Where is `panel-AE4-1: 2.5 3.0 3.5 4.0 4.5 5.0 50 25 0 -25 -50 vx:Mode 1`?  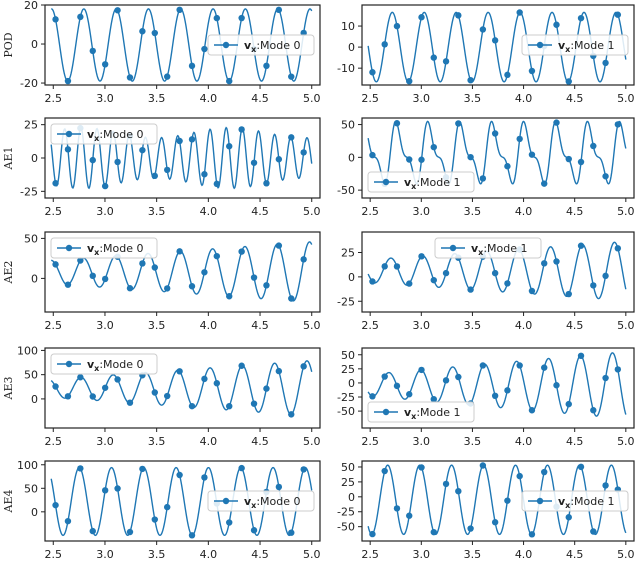
panel-AE4-1: 2.5 3.0 3.5 4.0 4.5 5.0 50 25 0 -25 -50 vx:Mode 1 is located at coordinates (486, 510).